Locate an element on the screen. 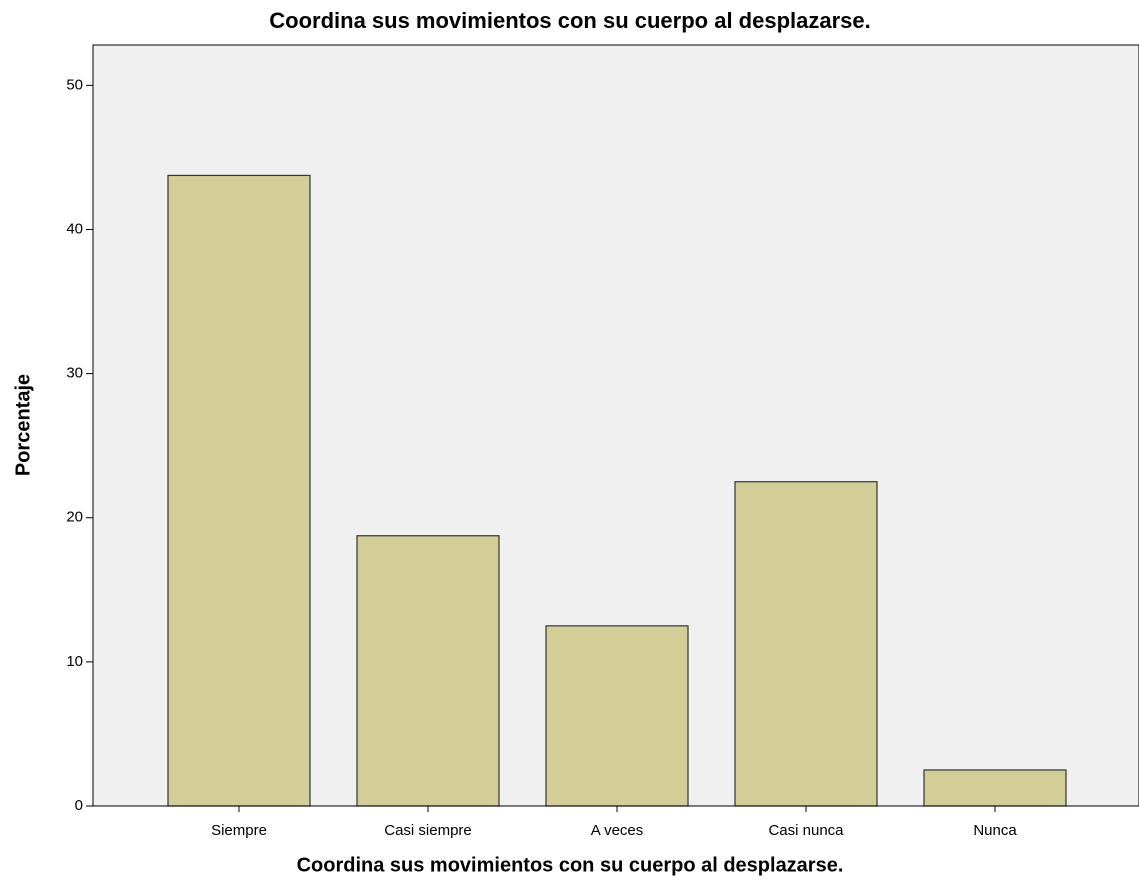 Image resolution: width=1139 pixels, height=890 pixels. x-tick-label: Casi nunca is located at coordinates (806, 830).